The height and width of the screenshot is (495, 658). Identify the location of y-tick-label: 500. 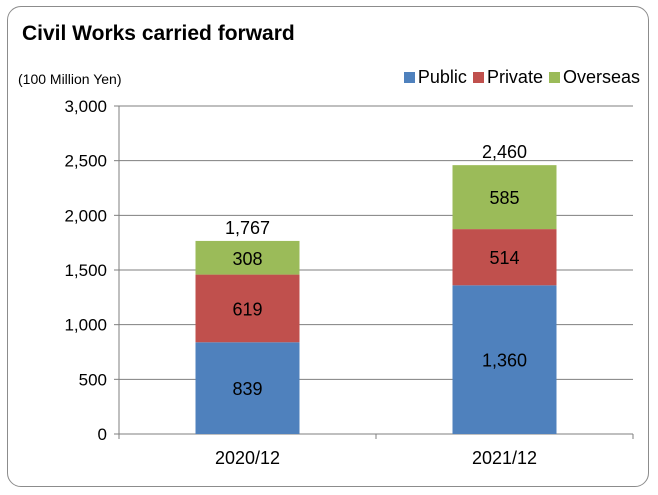
(93, 379).